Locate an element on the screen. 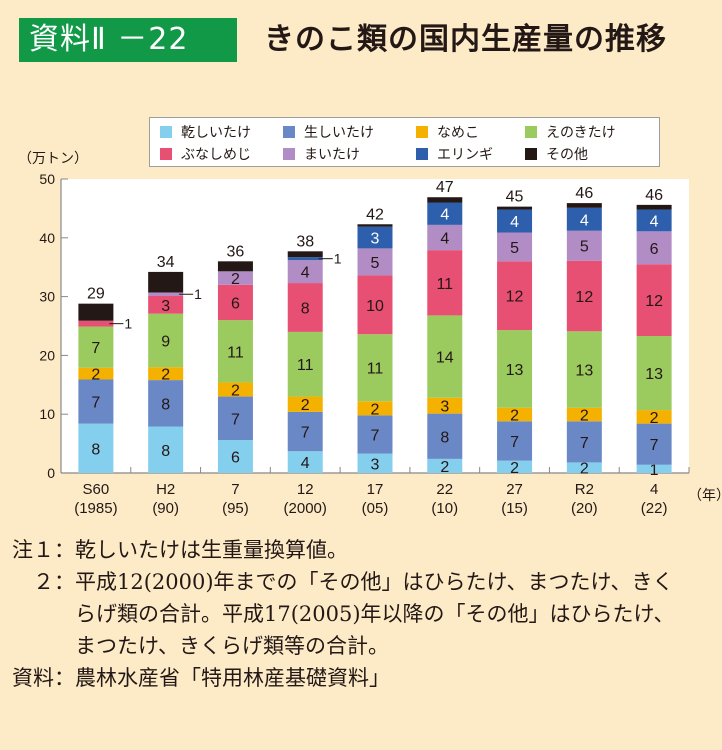 This screenshot has height=750, width=722. legend-label: えのきたけ is located at coordinates (581, 133).